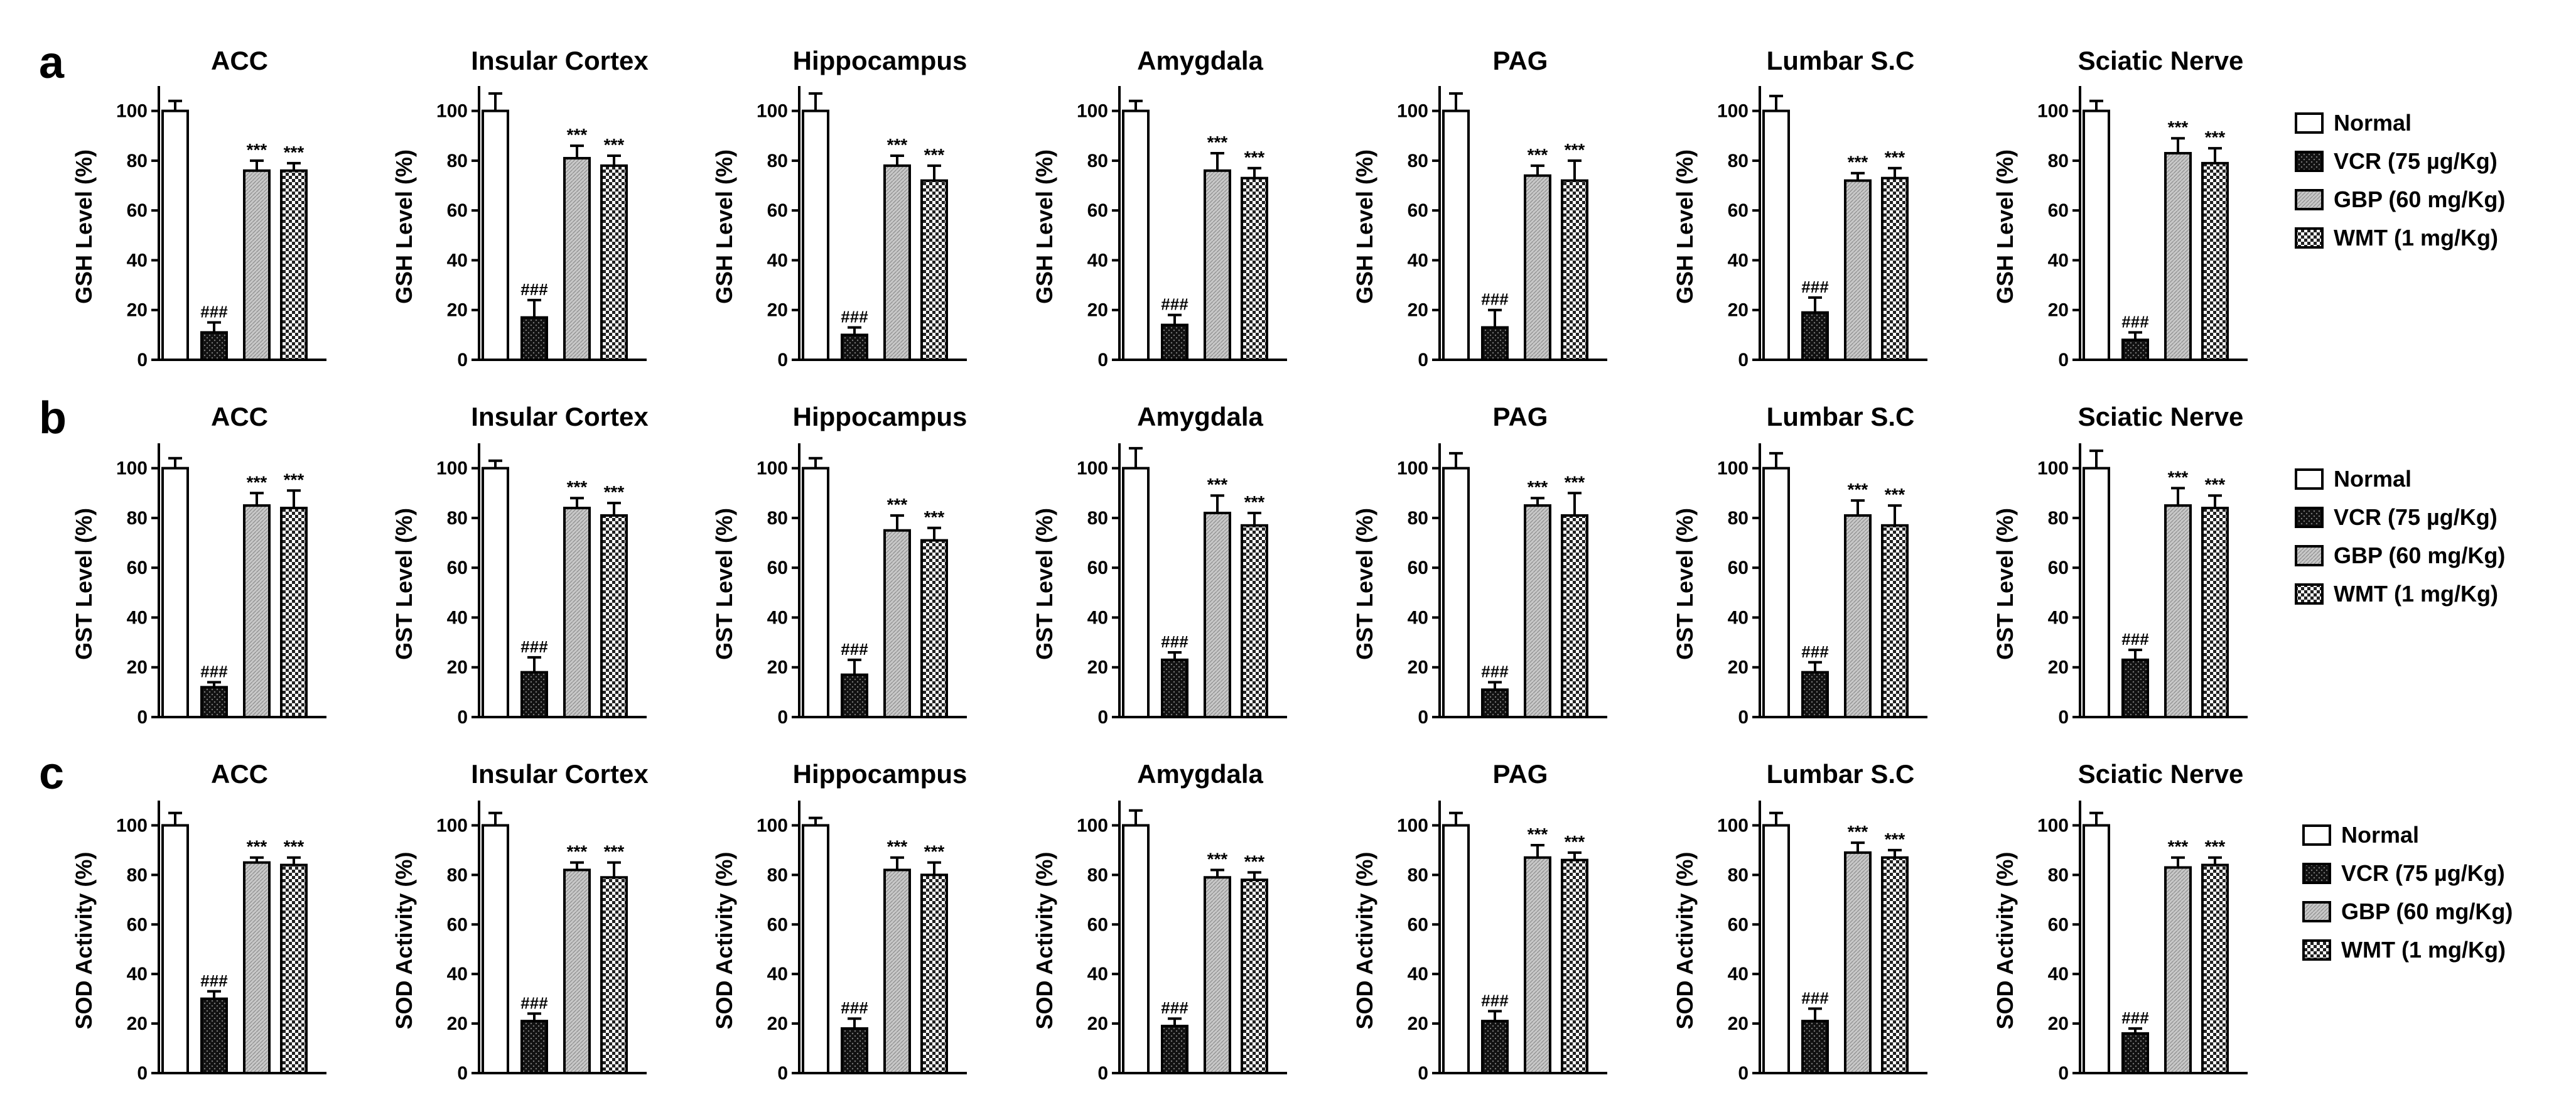 This screenshot has height=1107, width=2576. Describe the element at coordinates (880, 416) in the screenshot. I see `chart-title: Hippocampus` at that location.